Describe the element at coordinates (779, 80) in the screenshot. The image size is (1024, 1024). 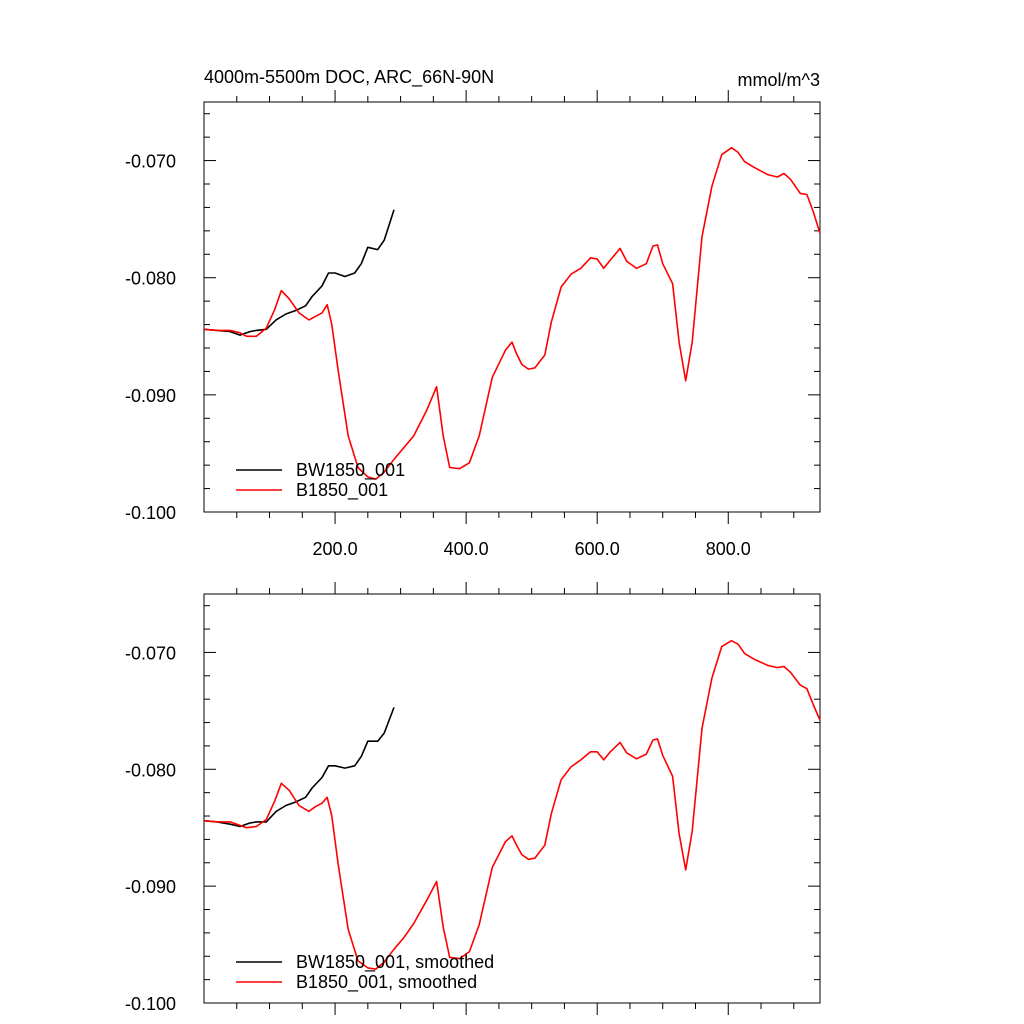
I see `units-label: mmol/m^3` at that location.